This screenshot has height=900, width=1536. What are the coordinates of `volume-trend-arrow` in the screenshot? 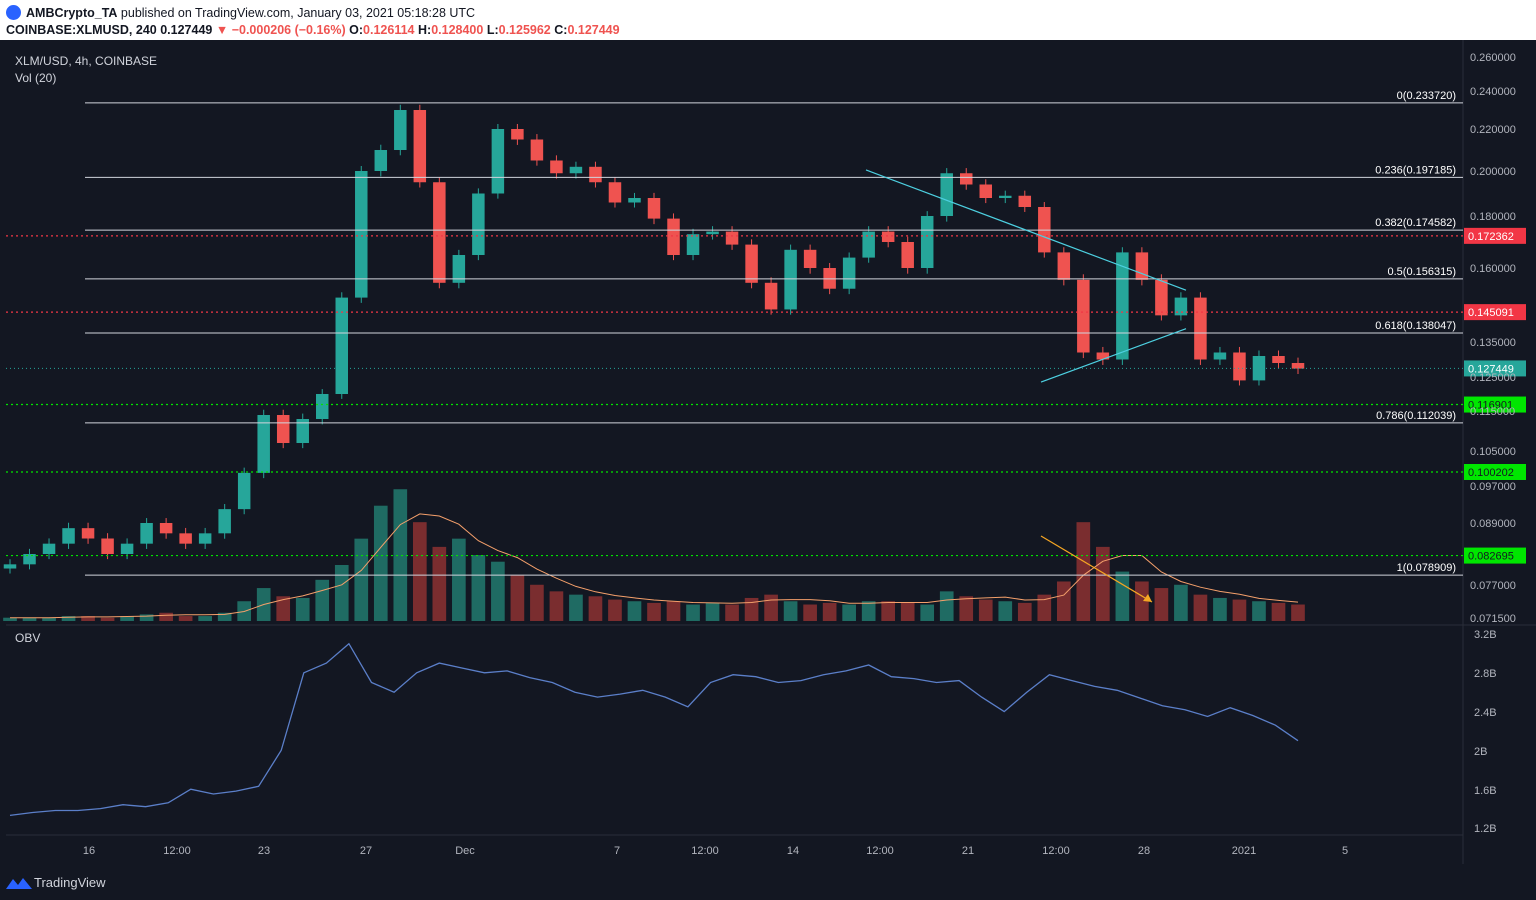 It's located at (1096, 569).